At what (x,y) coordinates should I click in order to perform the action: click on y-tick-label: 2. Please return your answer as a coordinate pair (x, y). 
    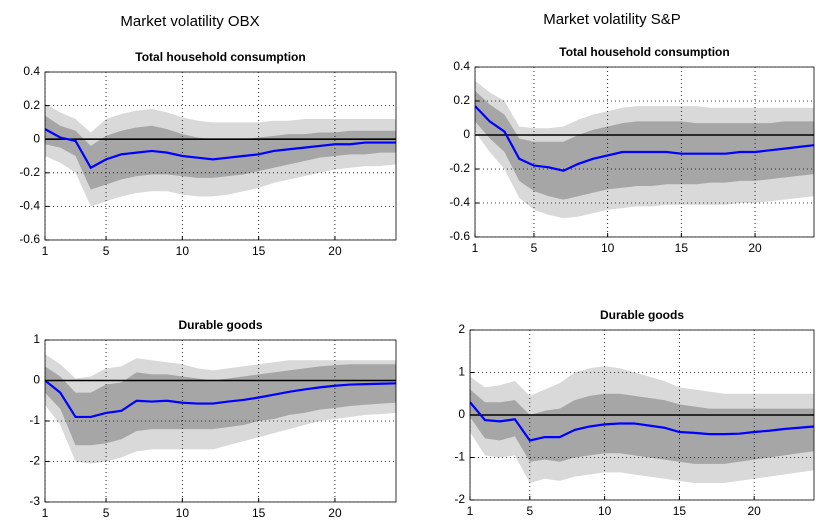
    Looking at the image, I should click on (461, 329).